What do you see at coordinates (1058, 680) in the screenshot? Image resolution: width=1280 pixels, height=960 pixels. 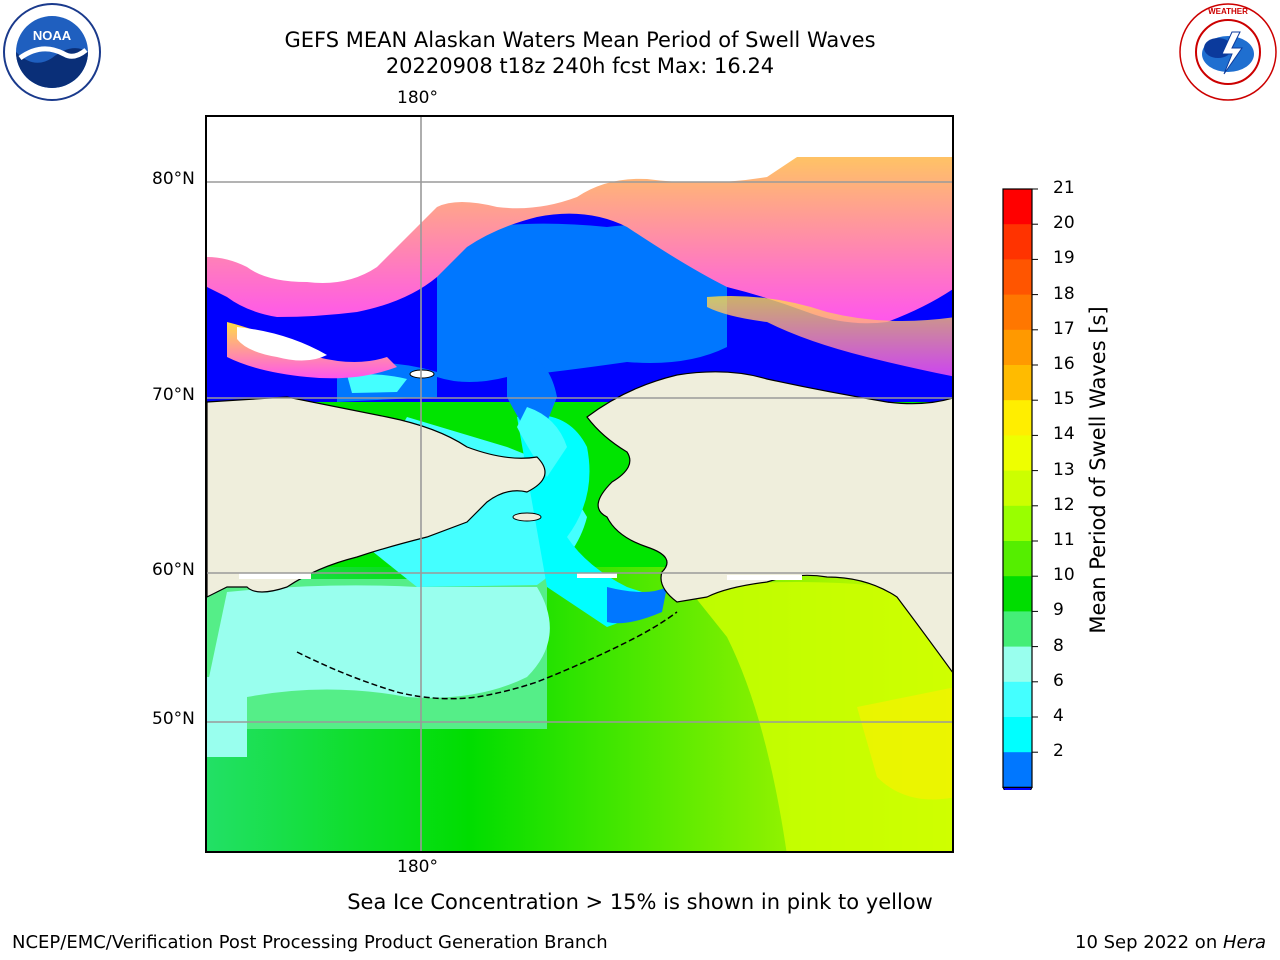 I see `colorbar-tick-label: 6` at bounding box center [1058, 680].